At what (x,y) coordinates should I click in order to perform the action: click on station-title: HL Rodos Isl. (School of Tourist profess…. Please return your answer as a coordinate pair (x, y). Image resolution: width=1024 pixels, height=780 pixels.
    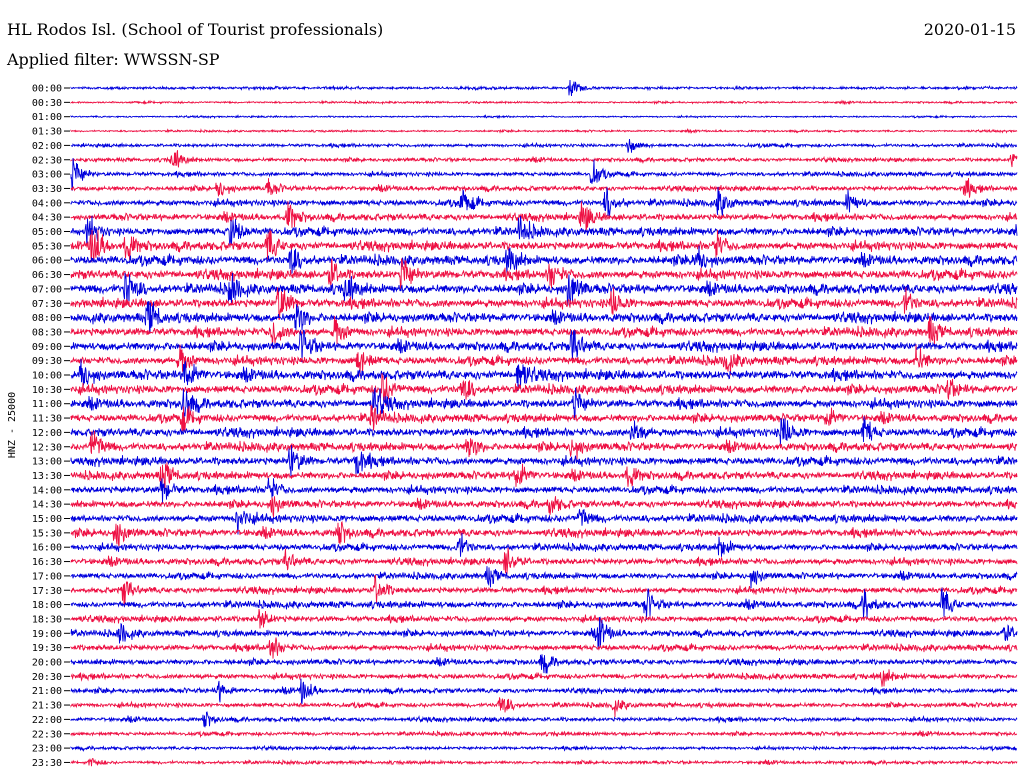
    Looking at the image, I should click on (195, 29).